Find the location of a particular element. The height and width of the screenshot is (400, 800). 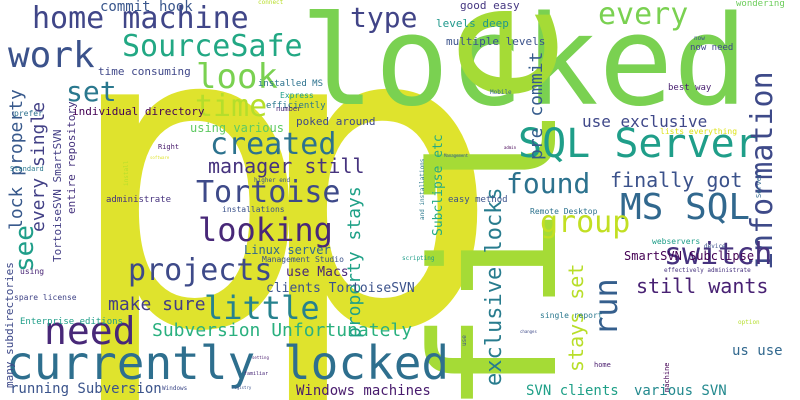

word-cloud-word: higher end is located at coordinates (272, 180).